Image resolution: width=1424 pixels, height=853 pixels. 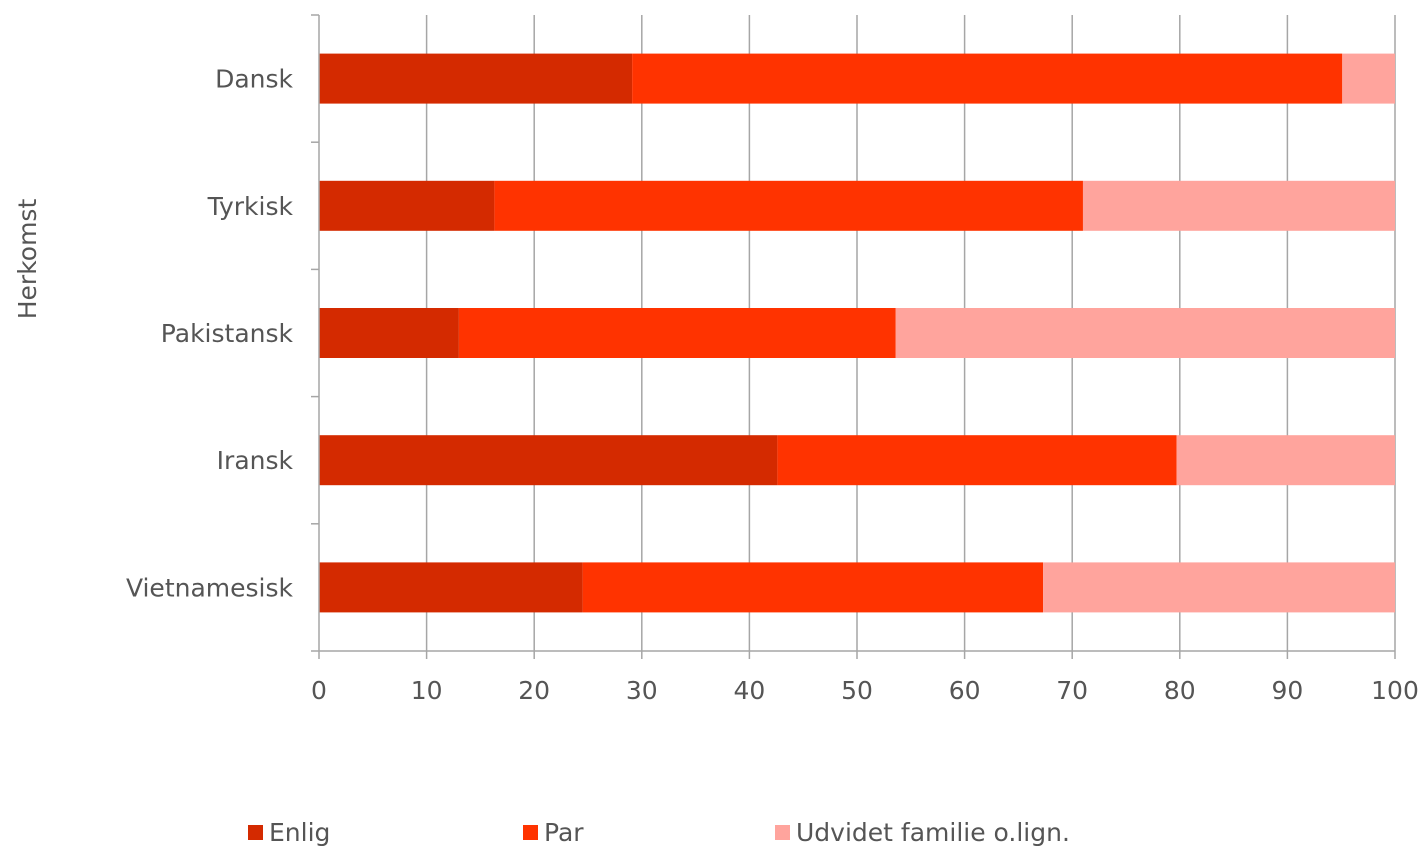 What do you see at coordinates (642, 690) in the screenshot?
I see `x-tick-label: 30` at bounding box center [642, 690].